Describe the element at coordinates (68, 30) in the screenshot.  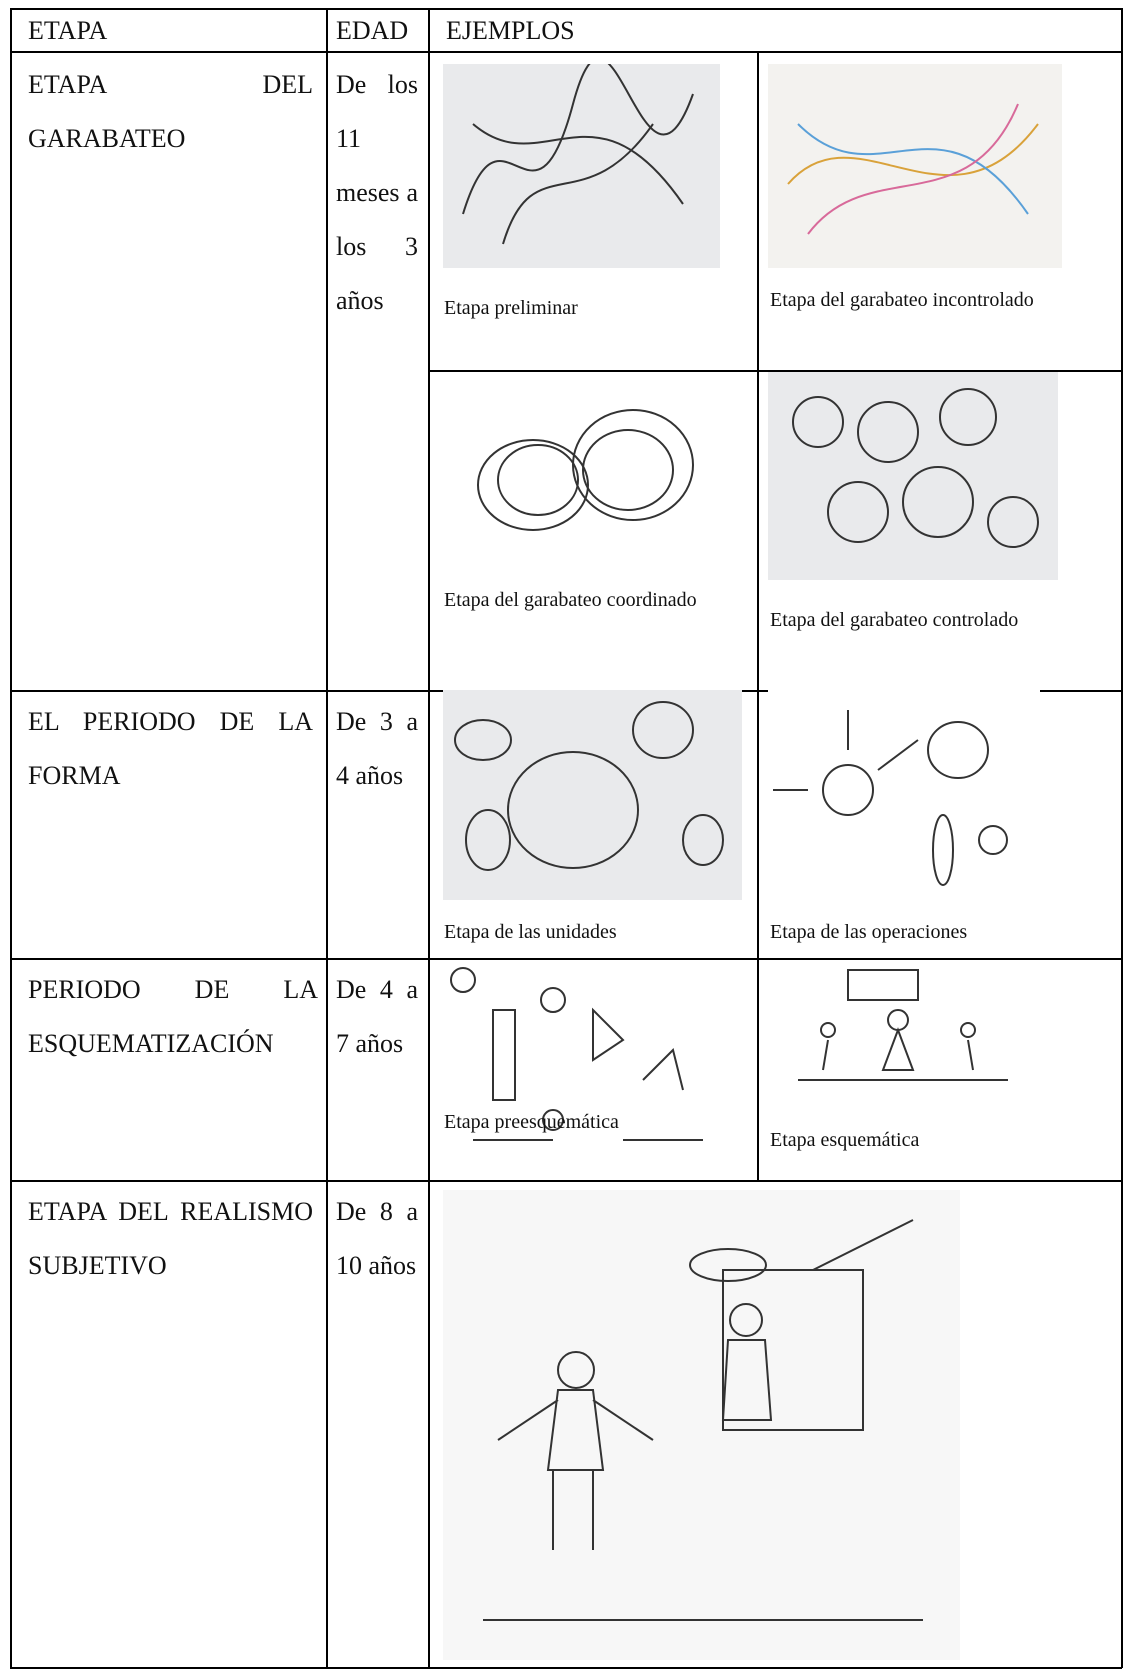
I see `header-cell: ETAPA` at that location.